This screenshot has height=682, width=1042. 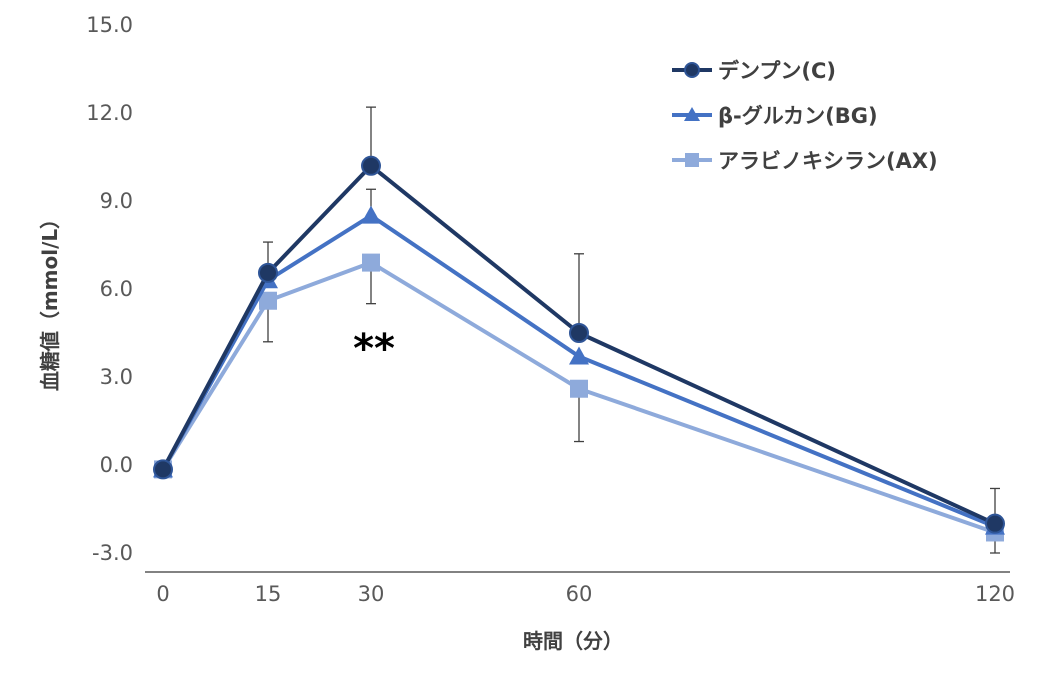 What do you see at coordinates (50, 300) in the screenshot?
I see `y-axis-title: 血糖値（mmol/L）` at bounding box center [50, 300].